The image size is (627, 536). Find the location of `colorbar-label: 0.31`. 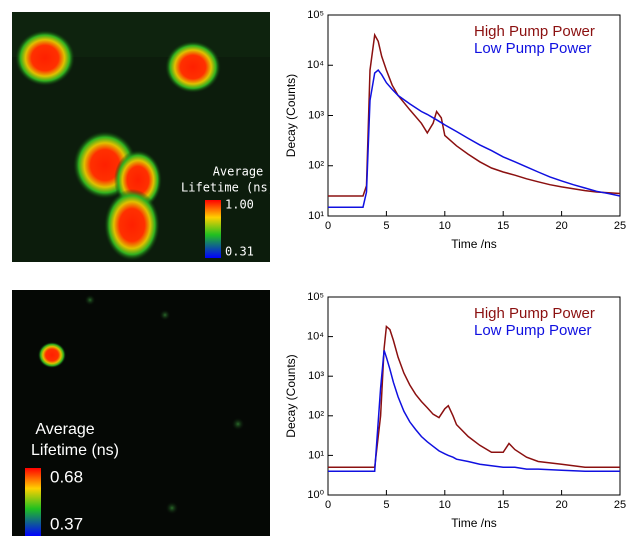

colorbar-label: 0.31 is located at coordinates (239, 252).